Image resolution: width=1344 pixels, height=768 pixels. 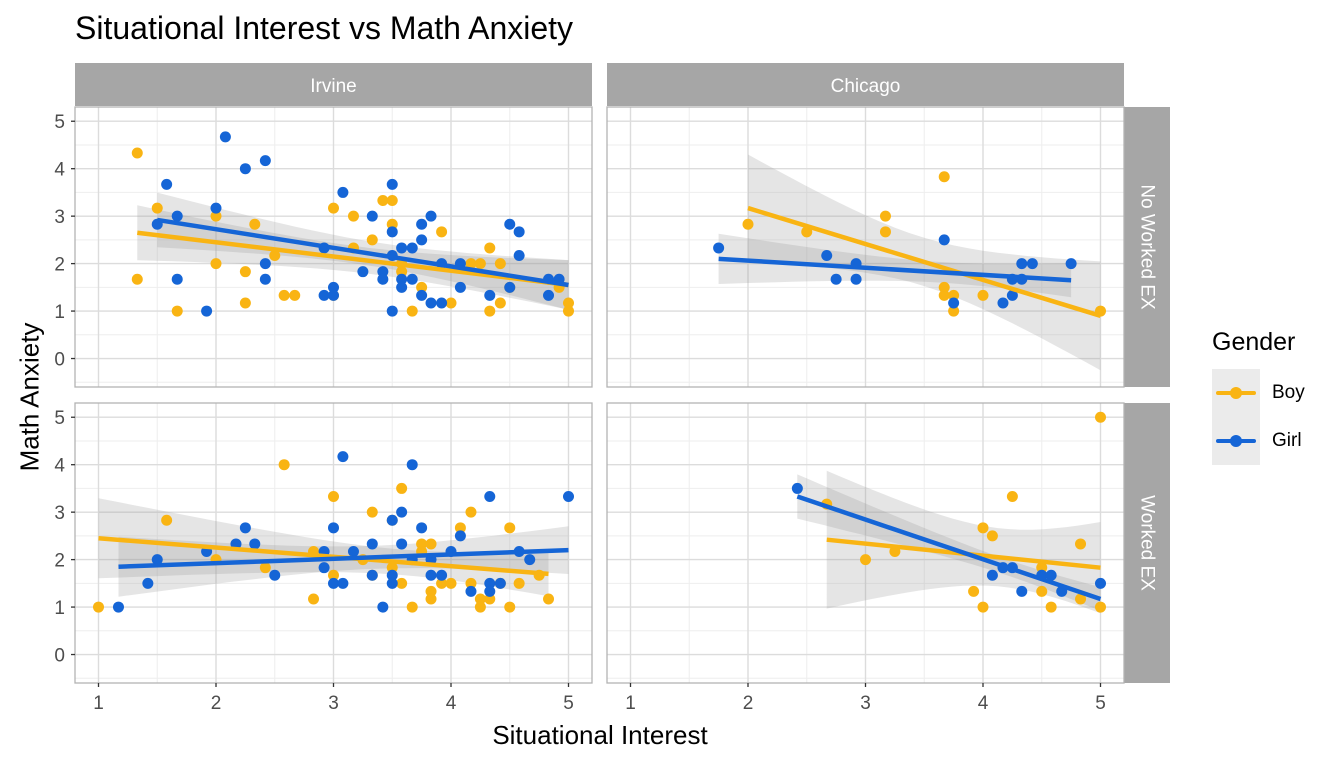 What do you see at coordinates (324, 28) in the screenshot?
I see `chart-title: Situational Interest vs Math Anxiety` at bounding box center [324, 28].